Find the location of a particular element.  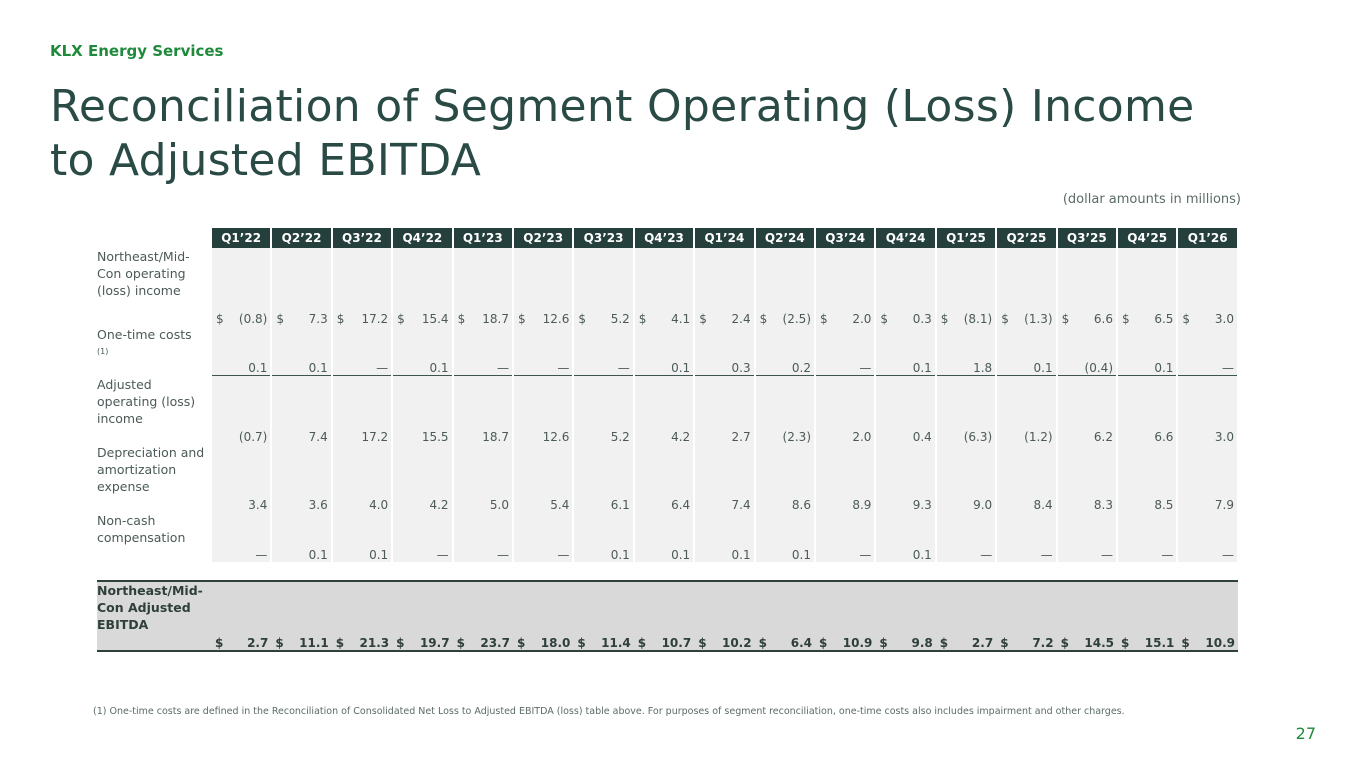

table-cell: $18.0 is located at coordinates (543, 616).